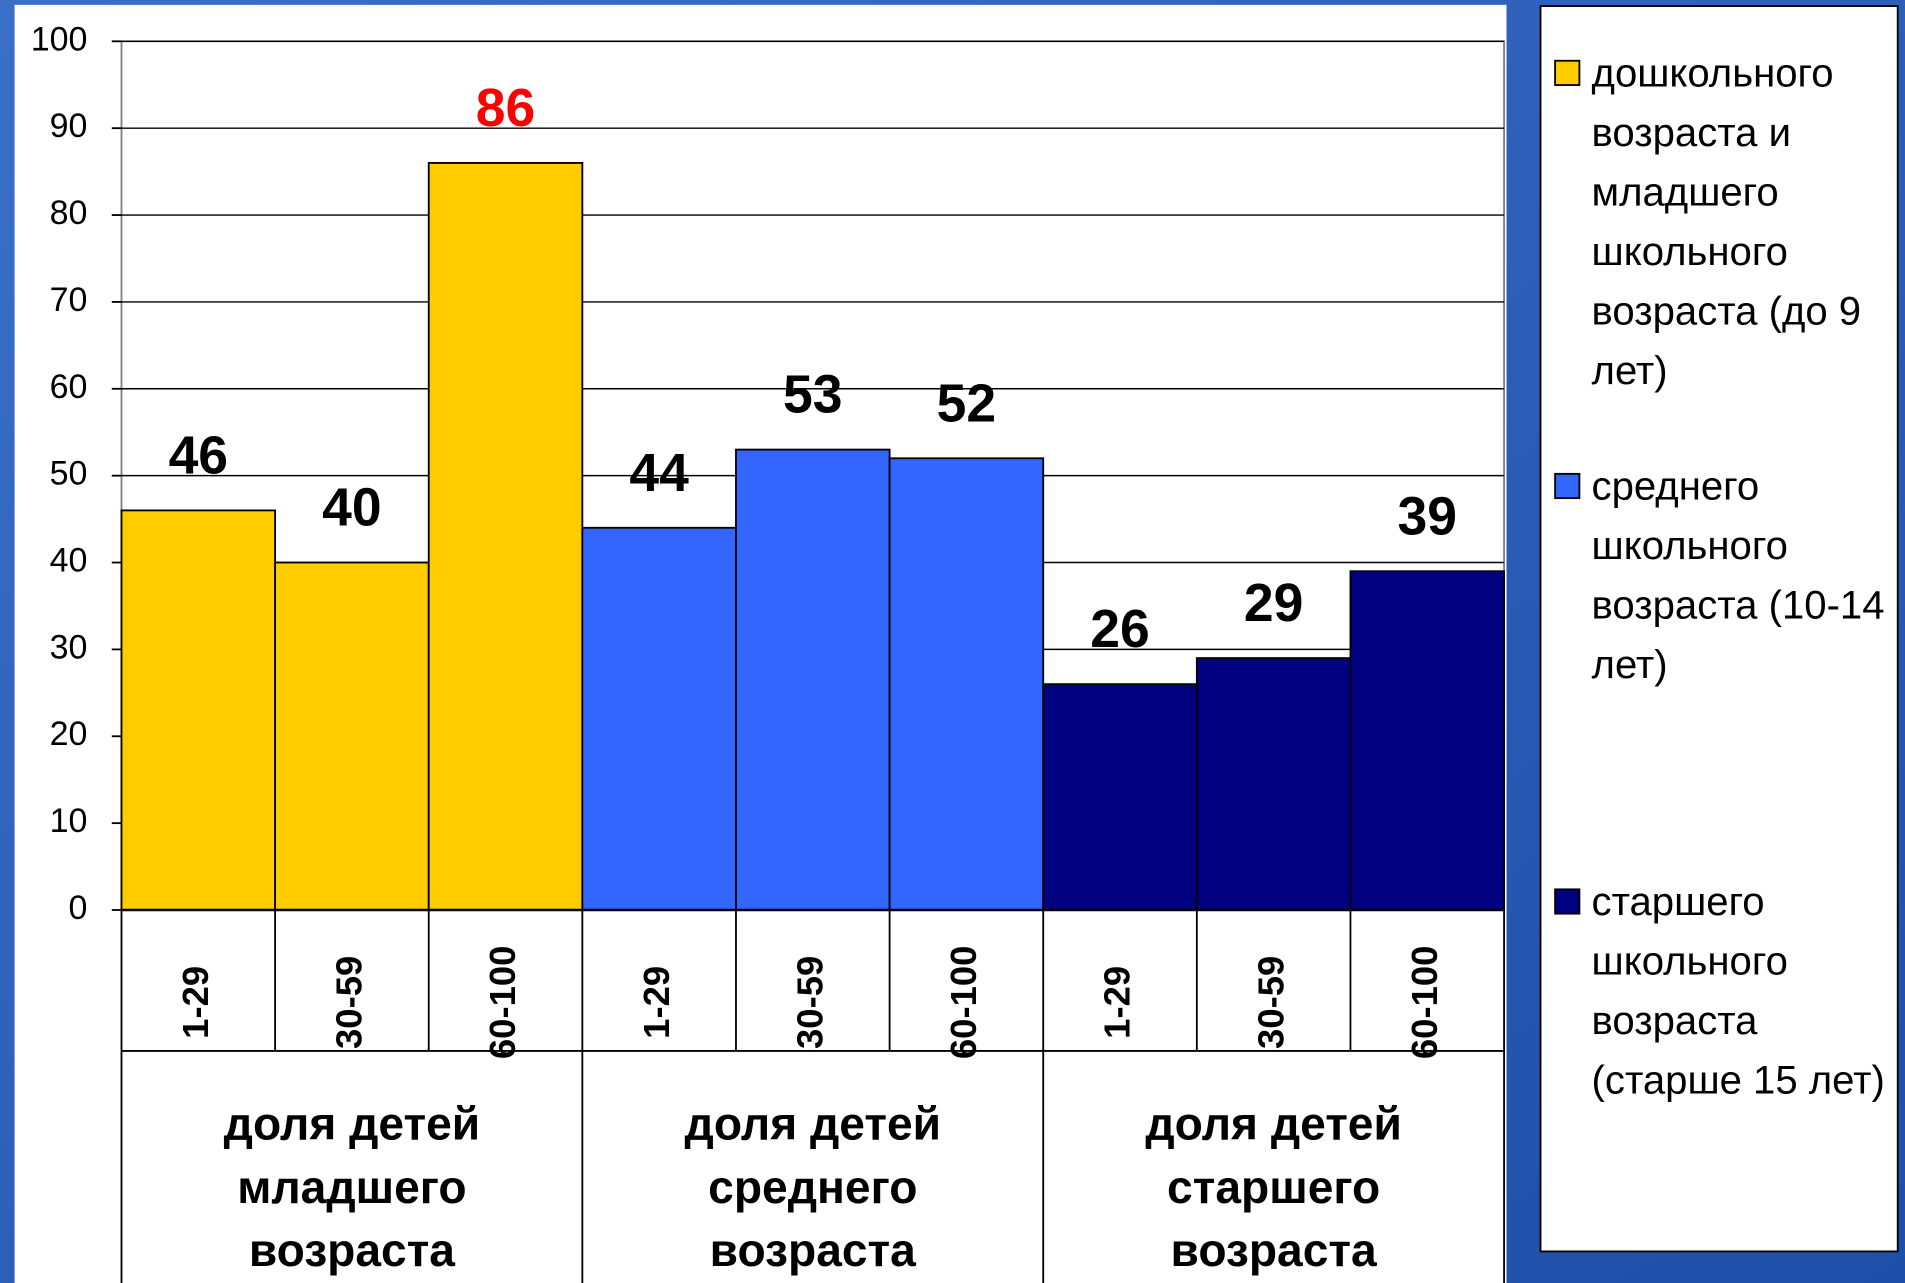  I want to click on group-label-box: доля детей среднего возраста, so click(813, 1188).